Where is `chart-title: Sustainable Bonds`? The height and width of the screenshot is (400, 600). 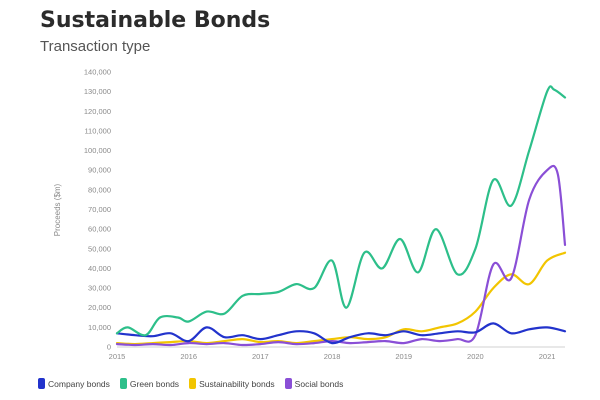
chart-title: Sustainable Bonds is located at coordinates (155, 20).